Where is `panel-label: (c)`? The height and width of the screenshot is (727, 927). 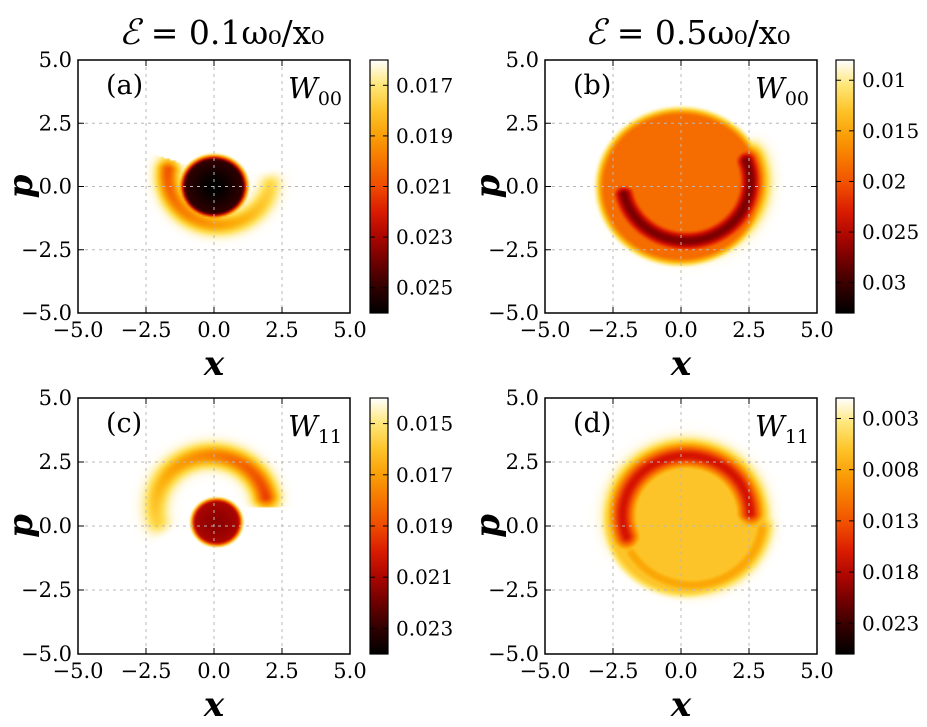
panel-label: (c) is located at coordinates (124, 423).